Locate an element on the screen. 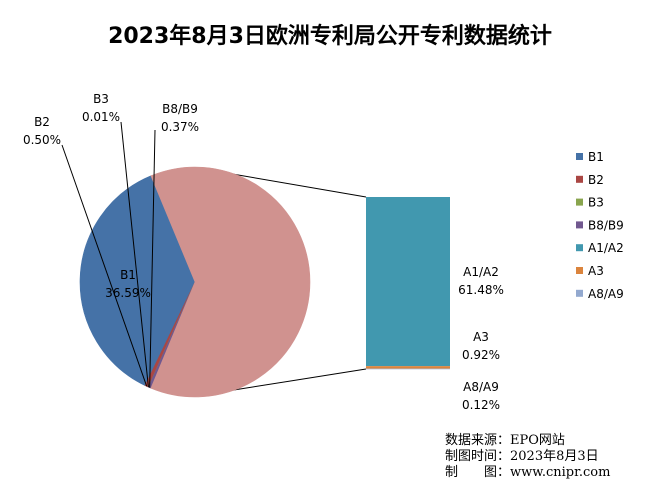  legend-label-a8-a9: A8/A9 is located at coordinates (606, 294).